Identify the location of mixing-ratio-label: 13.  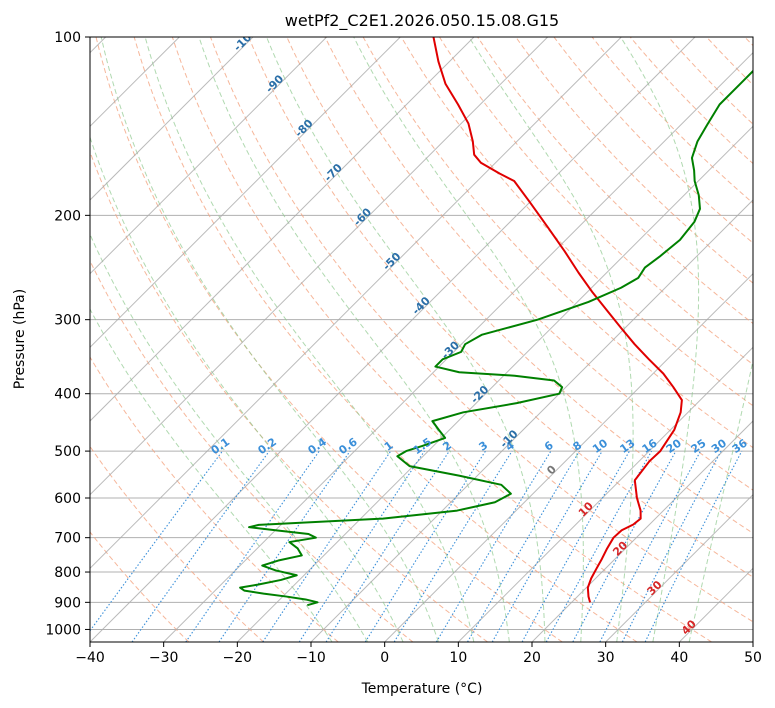
(627, 446).